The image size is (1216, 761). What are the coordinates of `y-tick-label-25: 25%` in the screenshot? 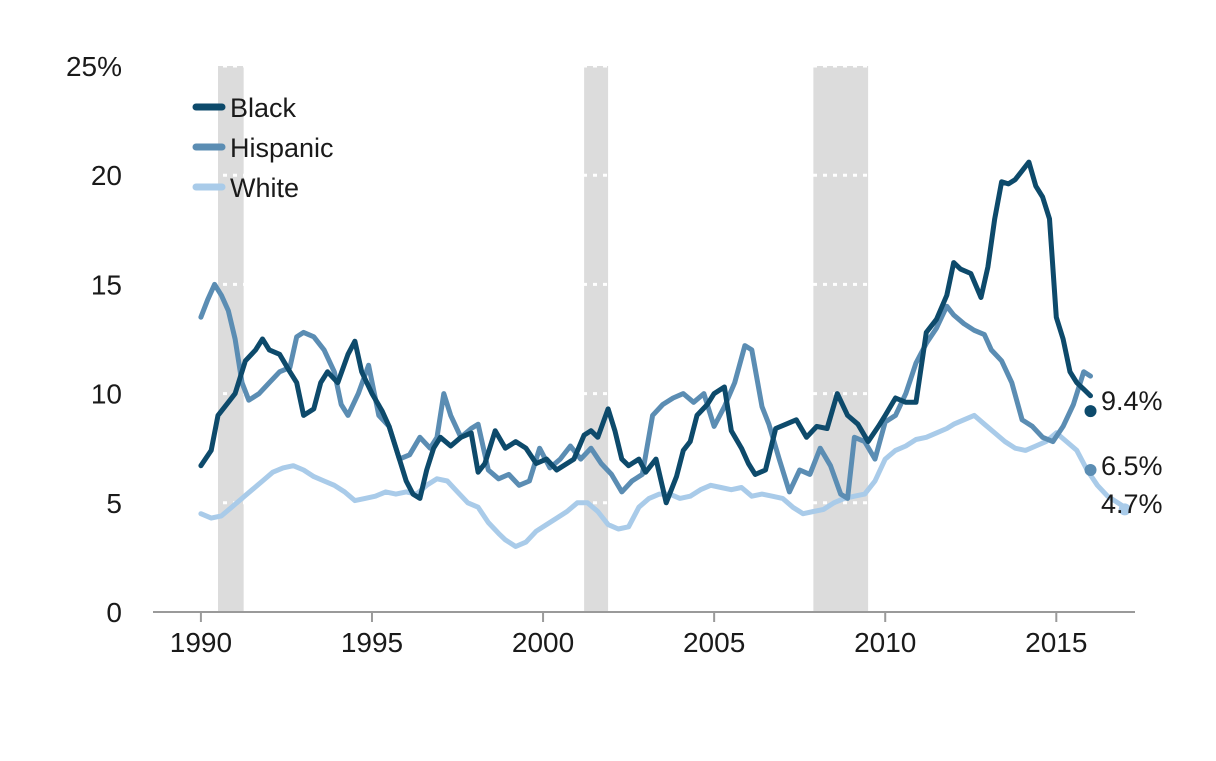 It's located at (94, 66).